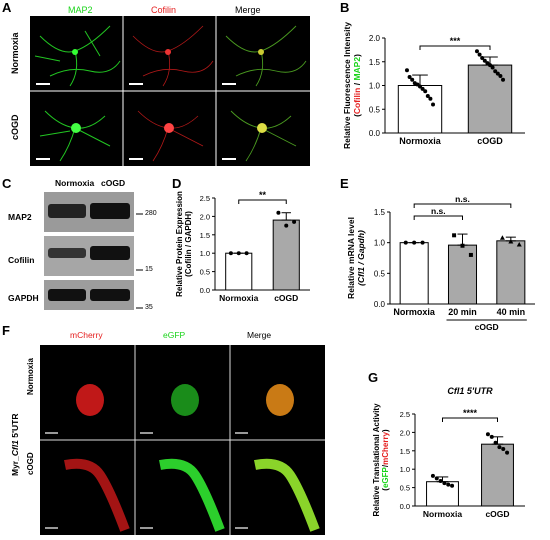  Describe the element at coordinates (385, 477) in the screenshot. I see `y-axis-label-part: eGFP` at that location.